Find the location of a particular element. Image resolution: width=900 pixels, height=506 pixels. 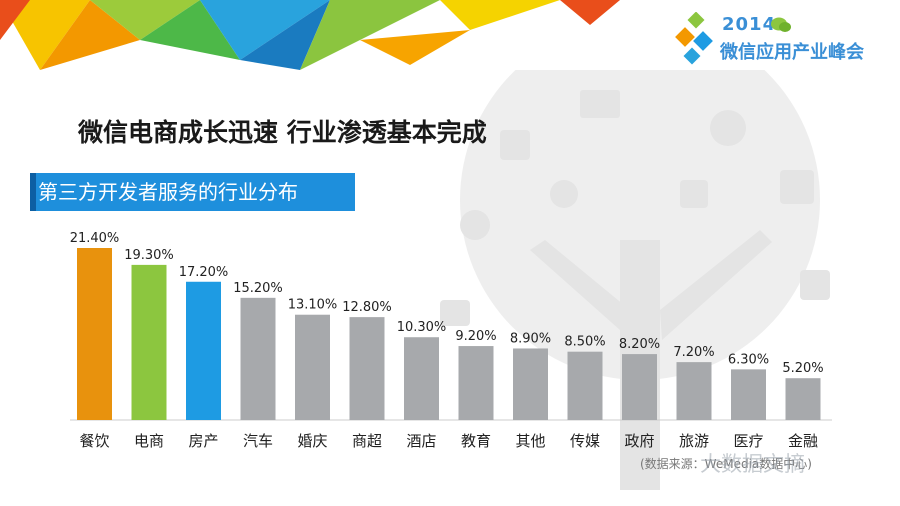

value-label-5: 12.80% is located at coordinates (367, 307).